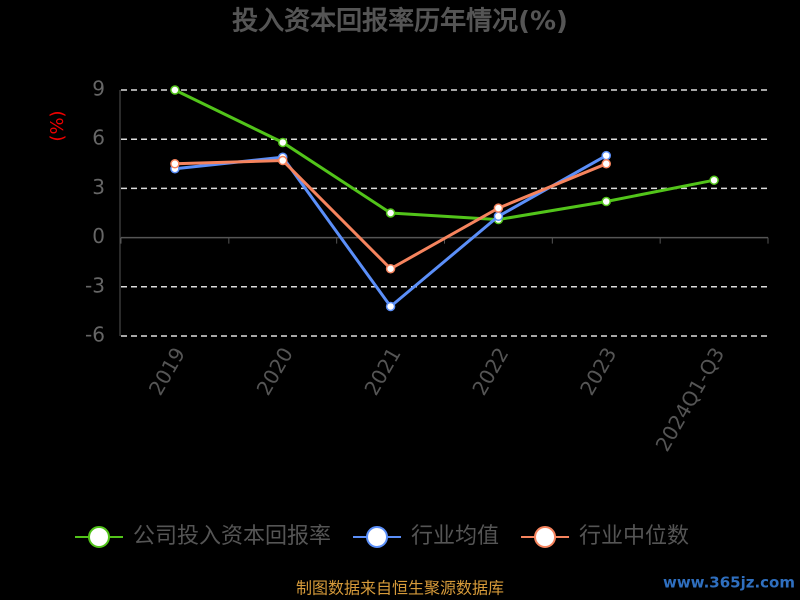 This screenshot has height=600, width=800. What do you see at coordinates (455, 536) in the screenshot?
I see `legend-label: 行业均值` at bounding box center [455, 536].